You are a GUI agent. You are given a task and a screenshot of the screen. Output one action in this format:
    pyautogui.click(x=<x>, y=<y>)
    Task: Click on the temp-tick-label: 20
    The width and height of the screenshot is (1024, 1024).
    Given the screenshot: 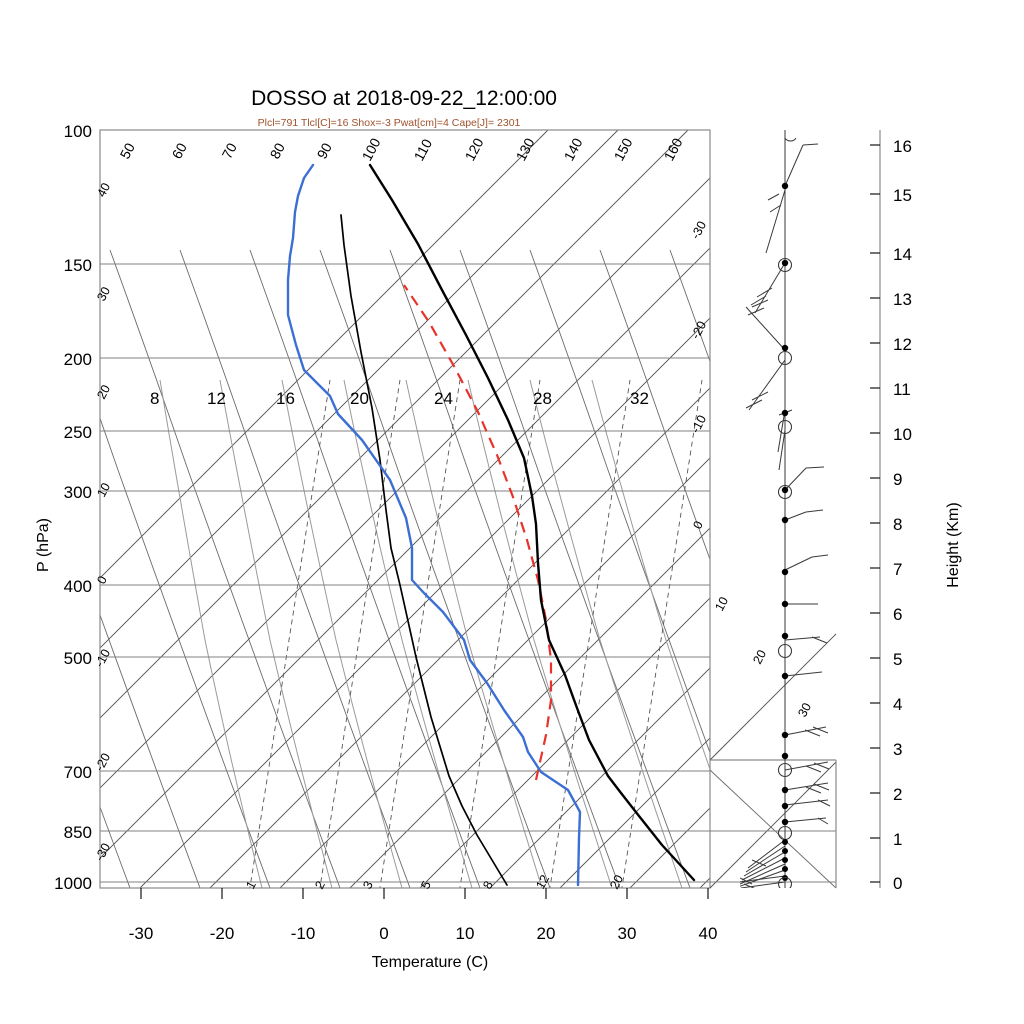 What is the action you would take?
    pyautogui.click(x=546, y=933)
    